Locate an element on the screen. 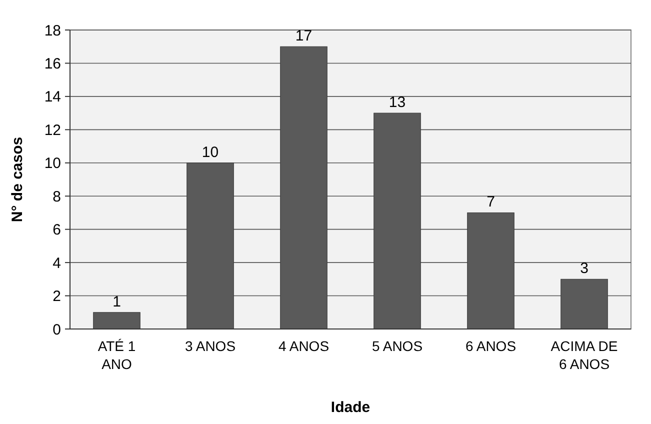  y-tick-label: 8 is located at coordinates (56, 197).